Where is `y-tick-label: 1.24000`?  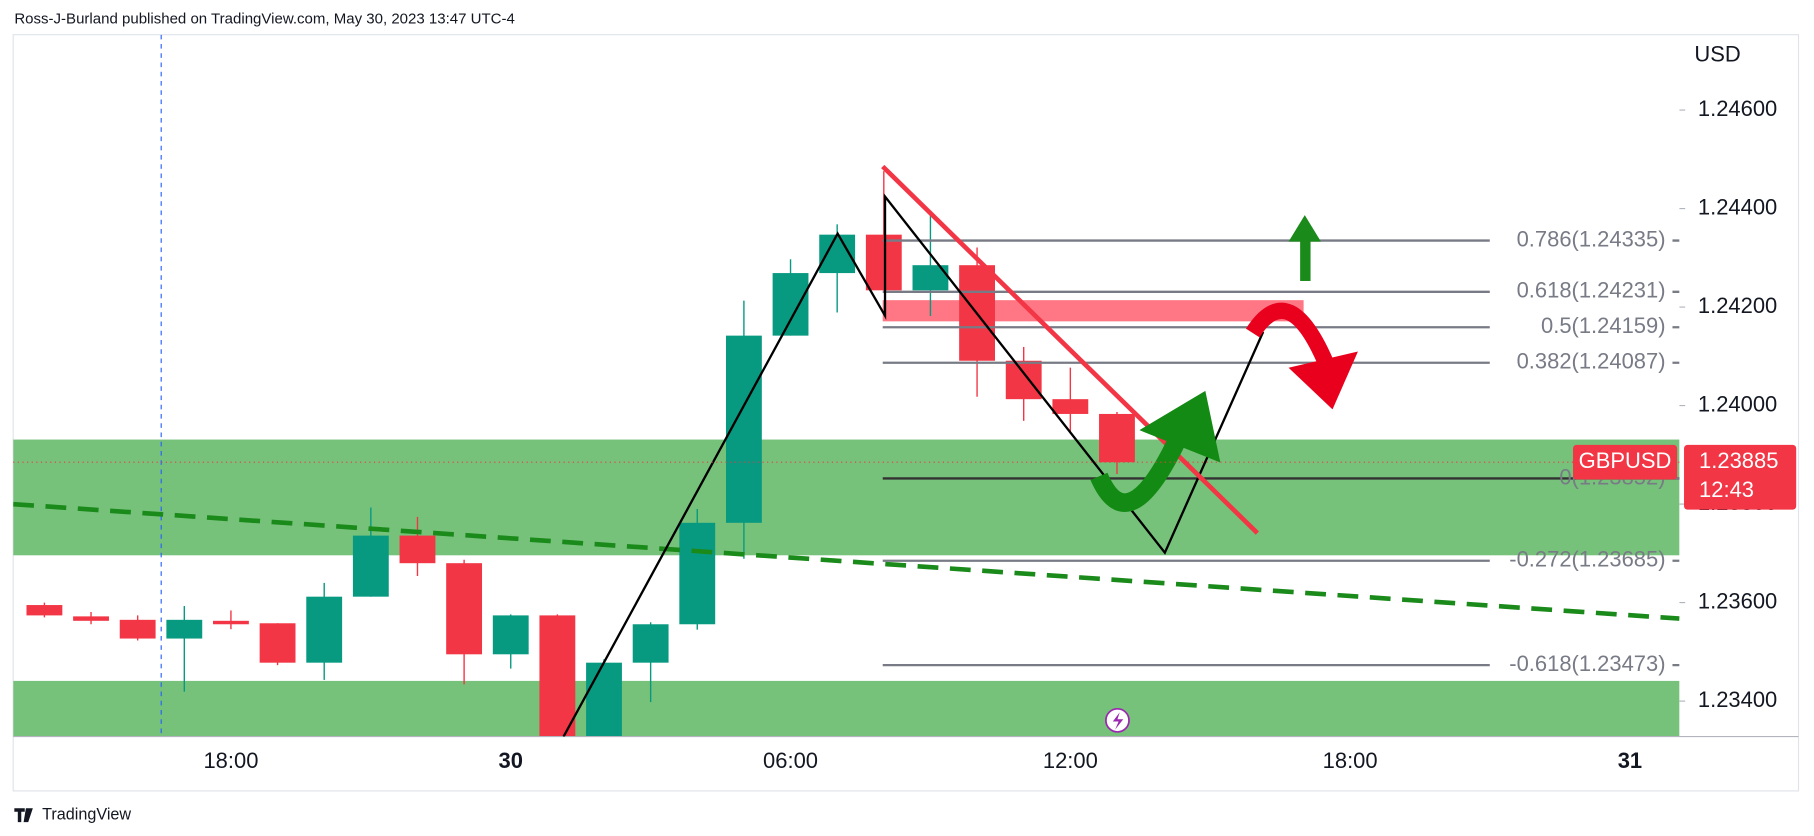 y-tick-label: 1.24000 is located at coordinates (1737, 403).